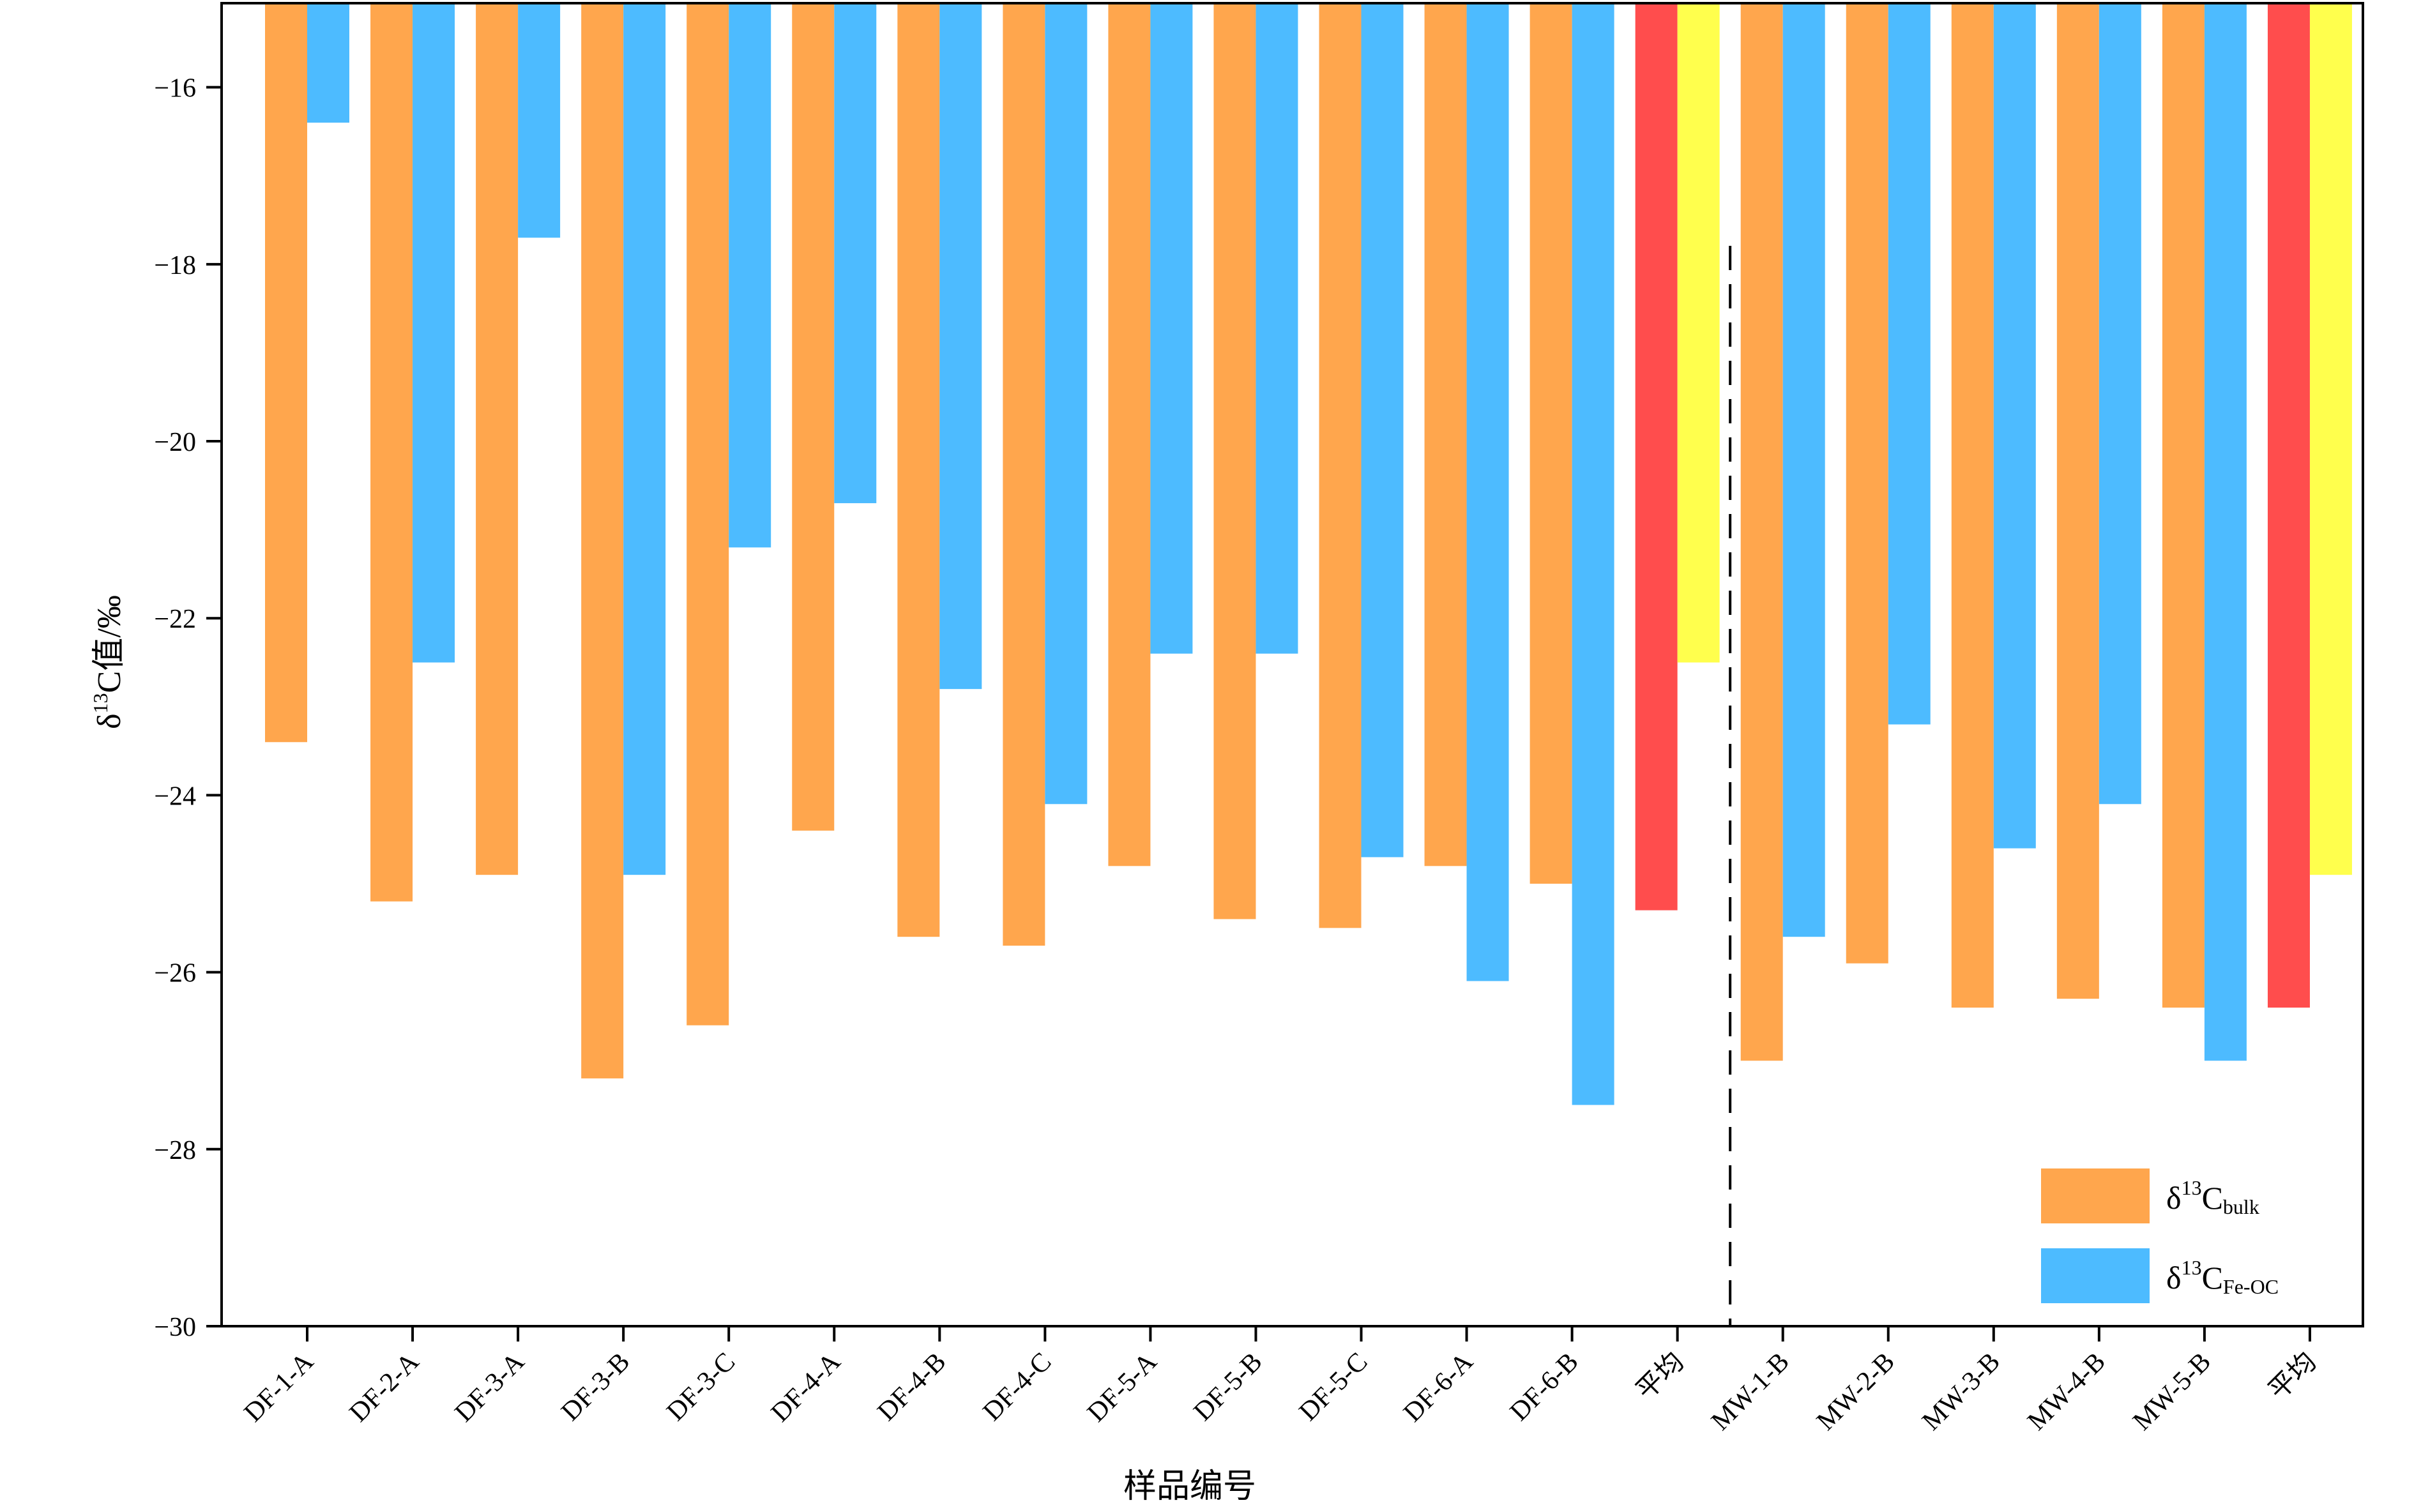 The image size is (2414, 1512). Describe the element at coordinates (175, 442) in the screenshot. I see `y-tick-label-2: −20` at that location.